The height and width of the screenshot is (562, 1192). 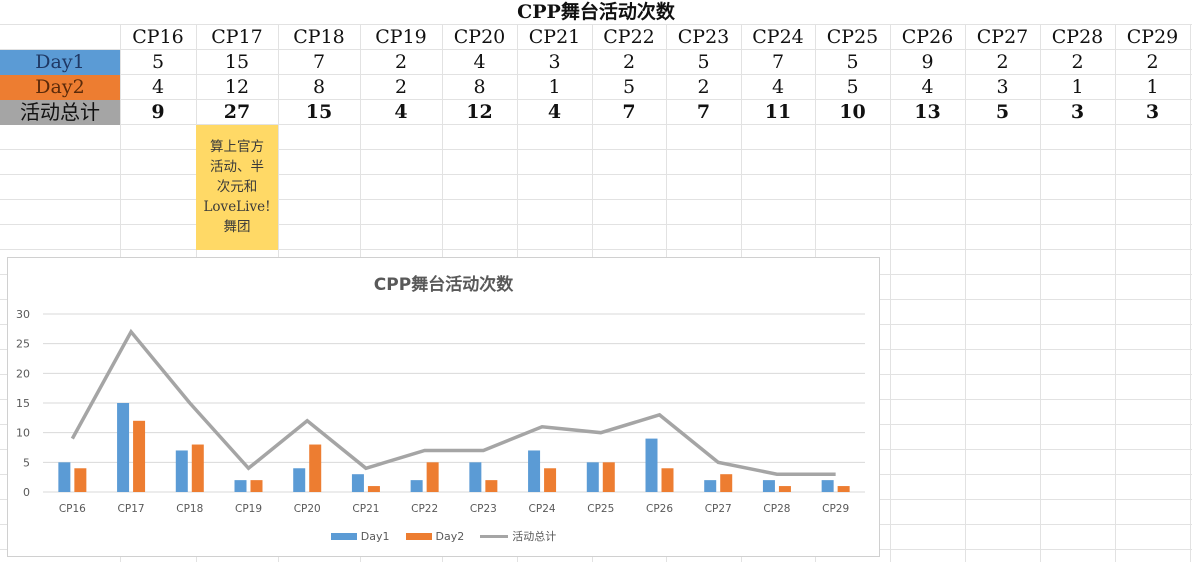 What do you see at coordinates (542, 509) in the screenshot?
I see `x-tick-label: CP24` at bounding box center [542, 509].